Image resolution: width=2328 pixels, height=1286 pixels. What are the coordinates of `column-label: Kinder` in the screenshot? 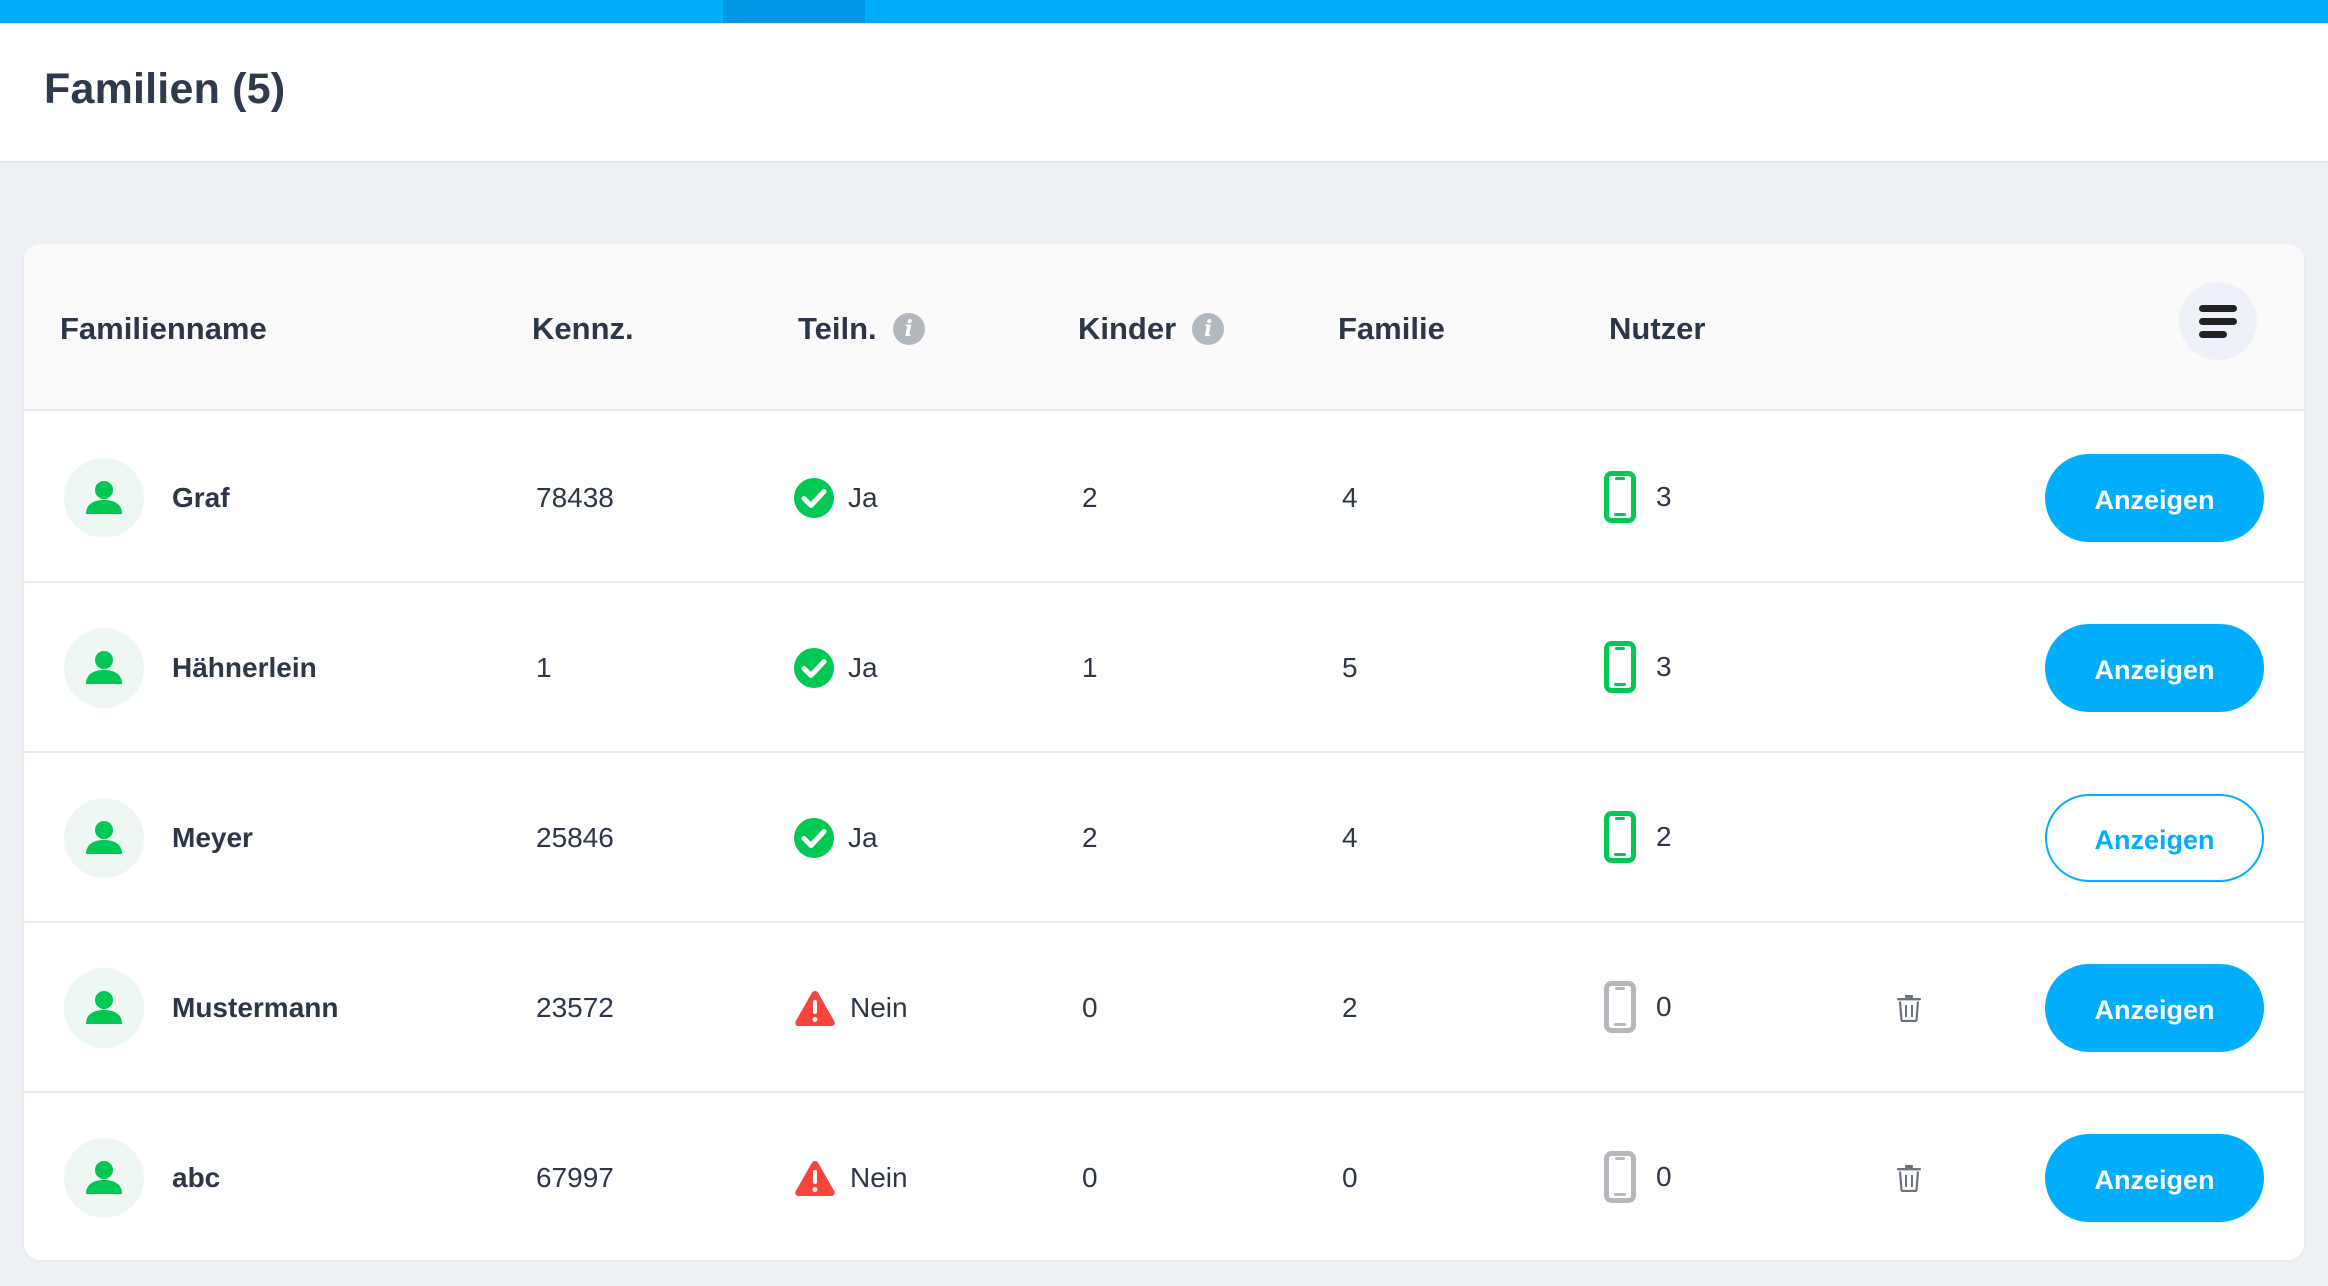 It's located at (1127, 328).